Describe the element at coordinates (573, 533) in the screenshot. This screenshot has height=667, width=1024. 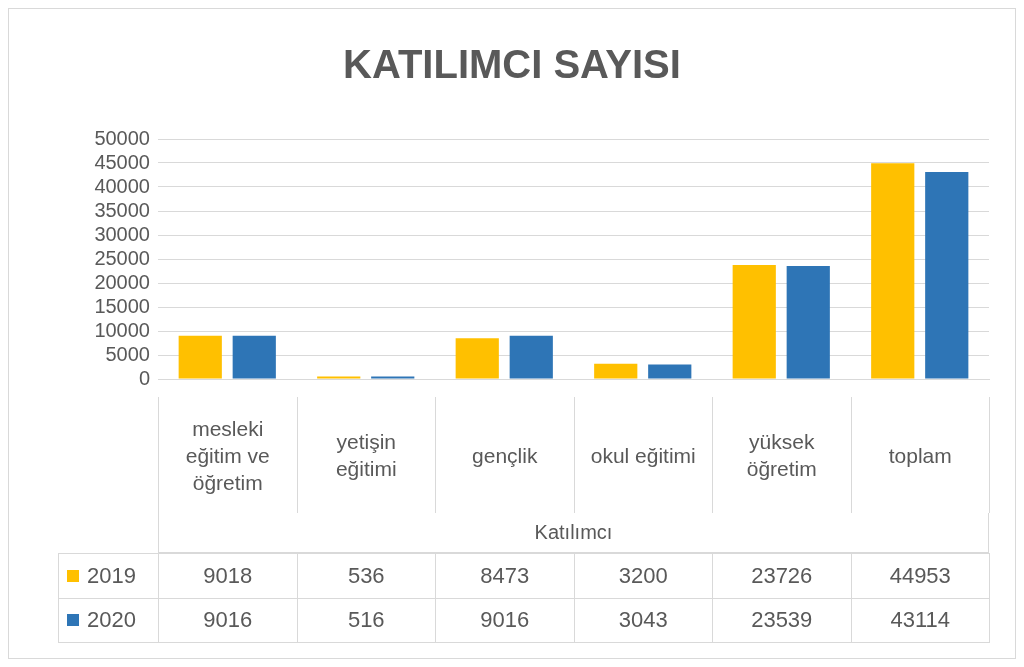
I see `x-axis-title: Katılımcı` at that location.